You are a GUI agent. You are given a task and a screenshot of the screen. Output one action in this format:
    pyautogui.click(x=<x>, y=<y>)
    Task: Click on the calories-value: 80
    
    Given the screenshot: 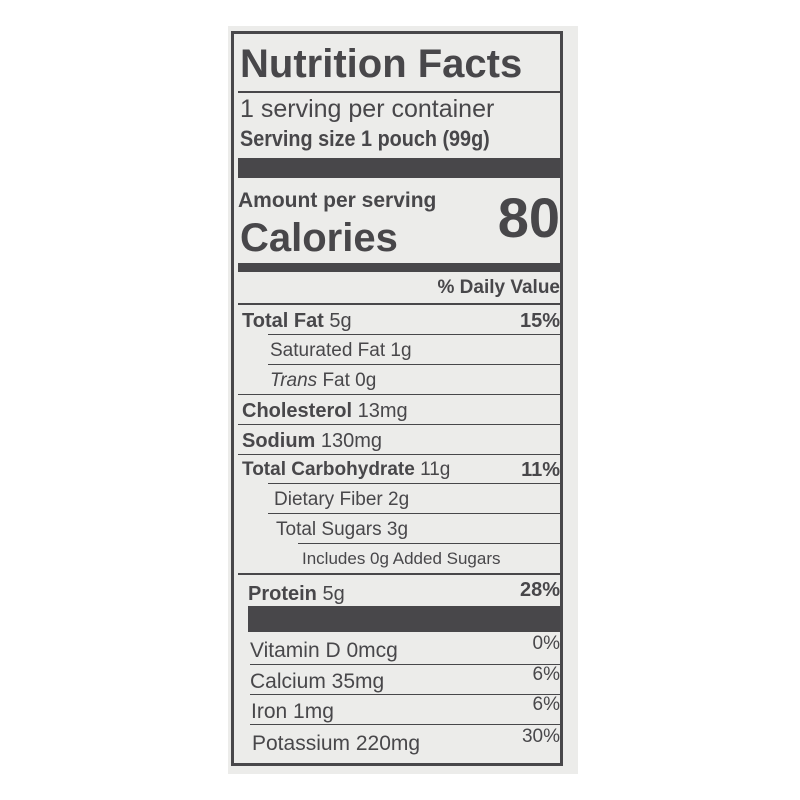 What is the action you would take?
    pyautogui.click(x=528, y=217)
    